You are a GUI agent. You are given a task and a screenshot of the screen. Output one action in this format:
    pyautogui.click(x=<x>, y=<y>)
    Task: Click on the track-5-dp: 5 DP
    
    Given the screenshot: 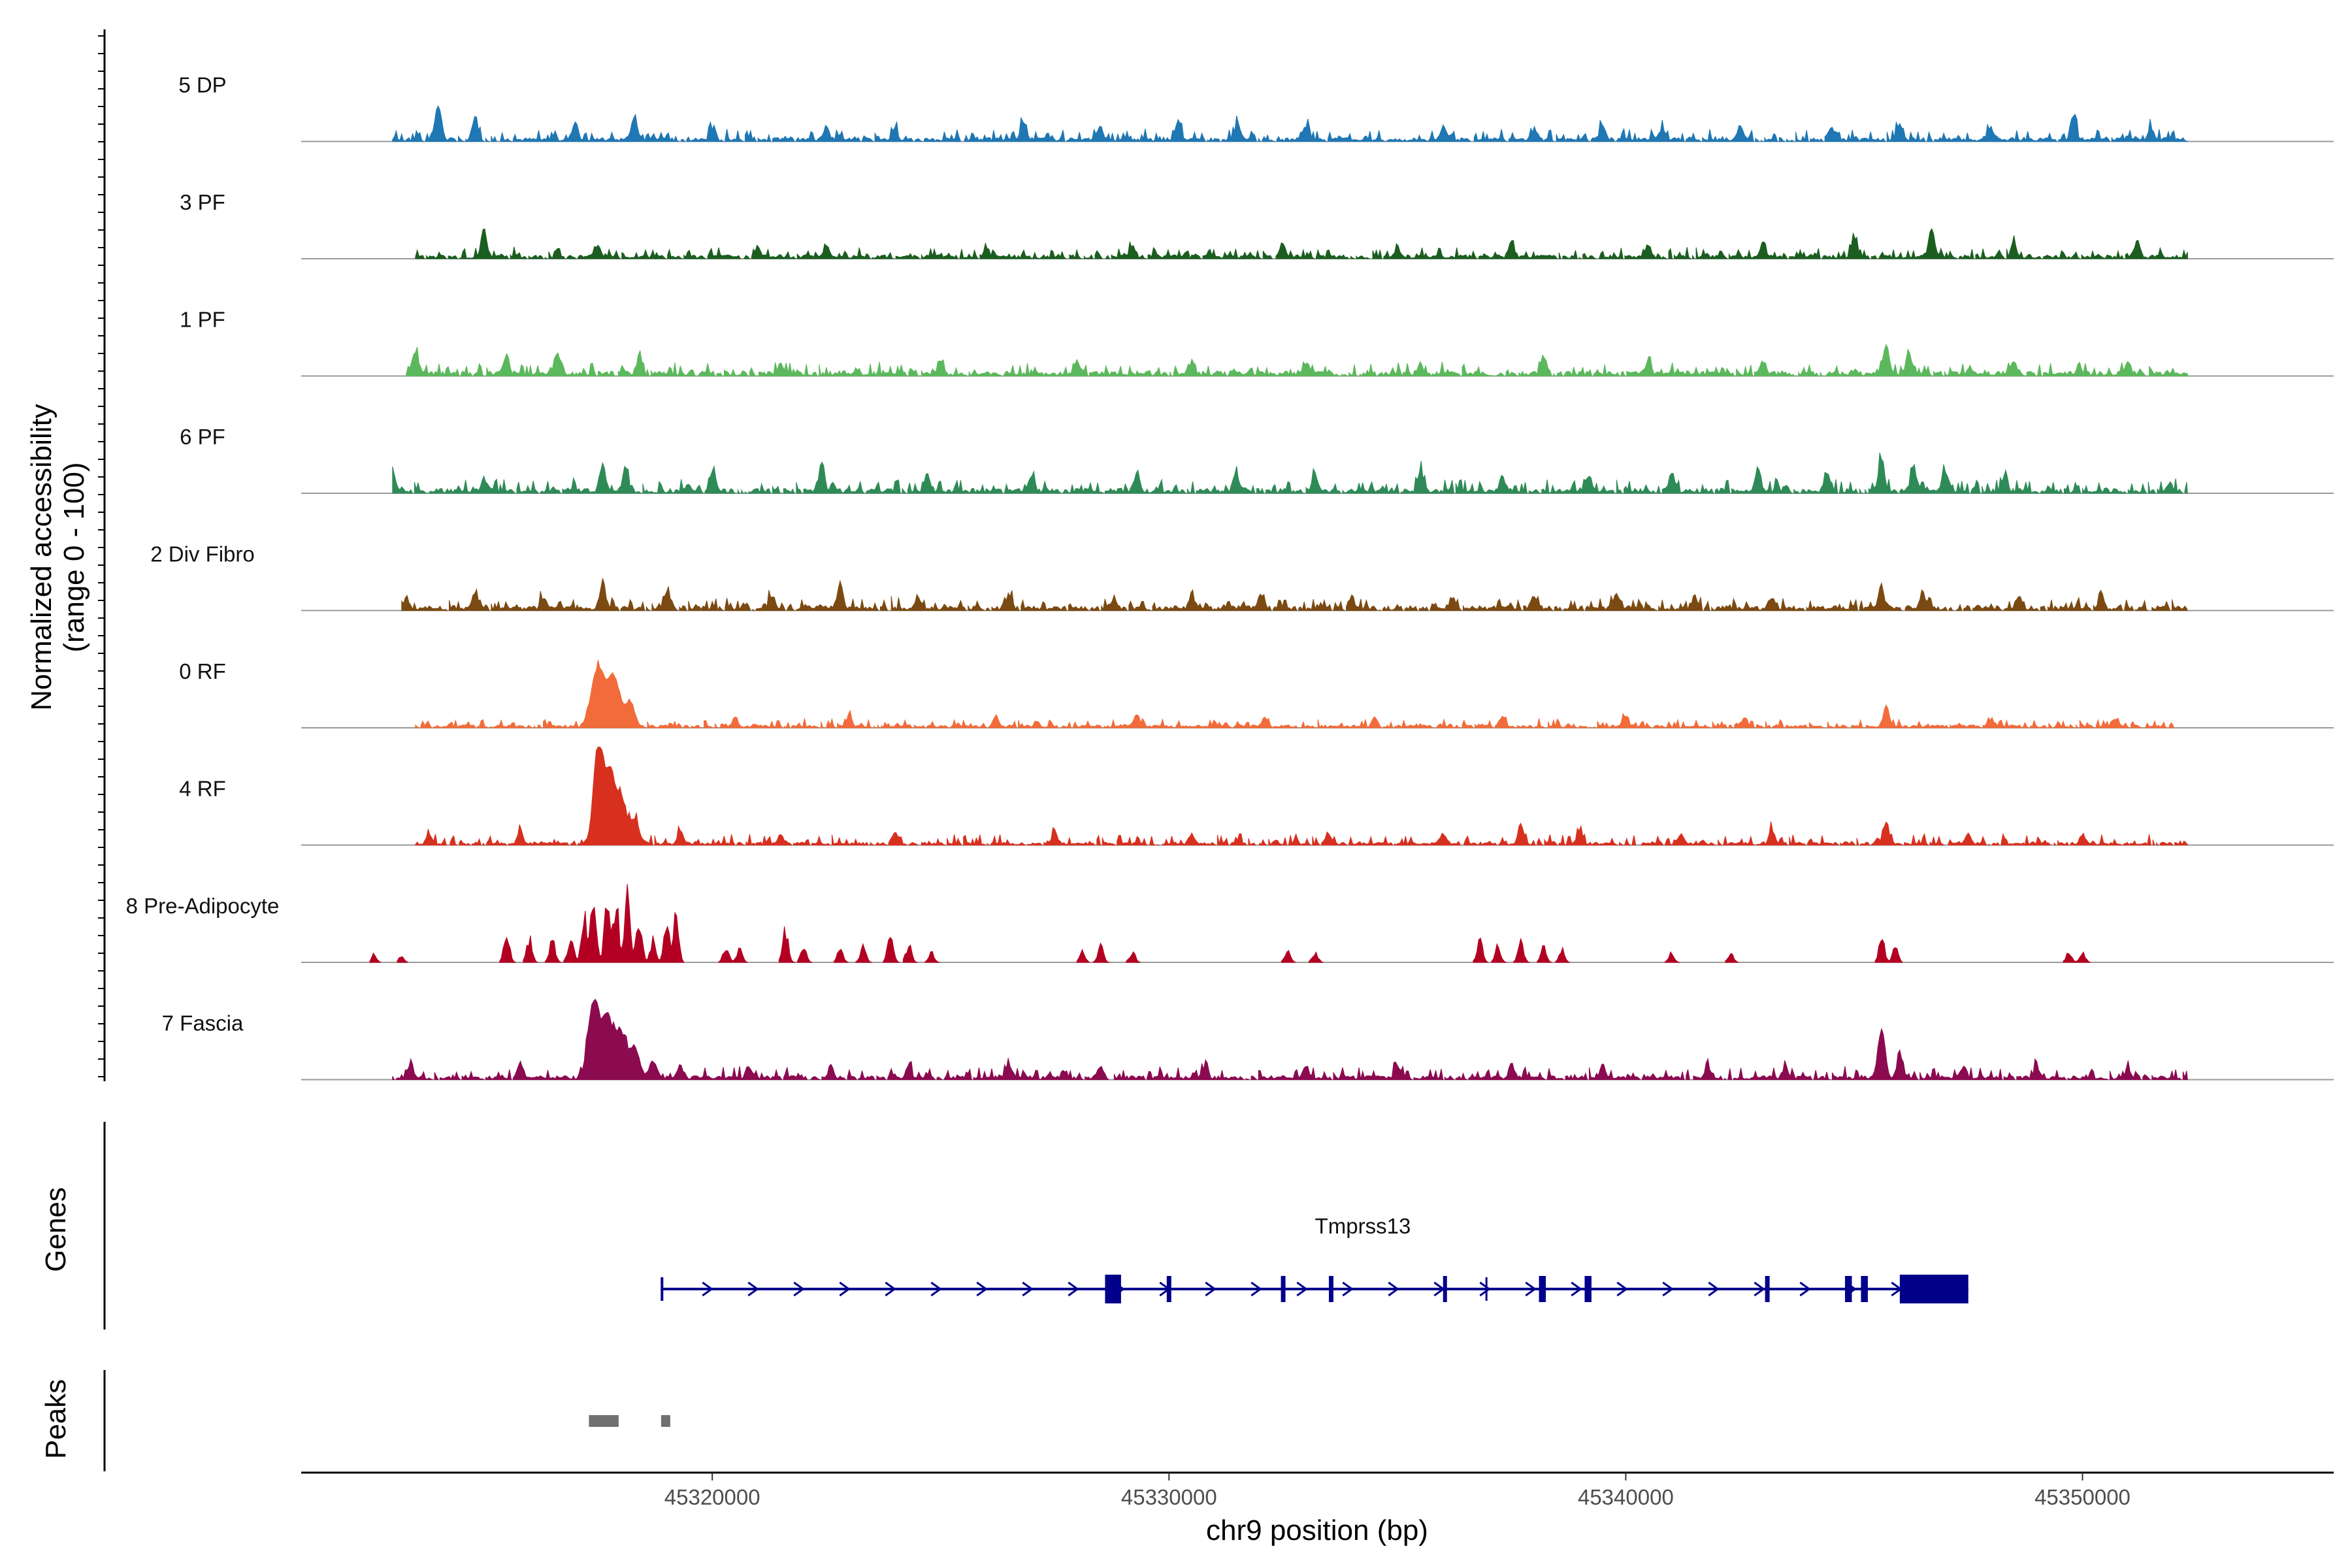 What is the action you would take?
    pyautogui.click(x=1256, y=107)
    